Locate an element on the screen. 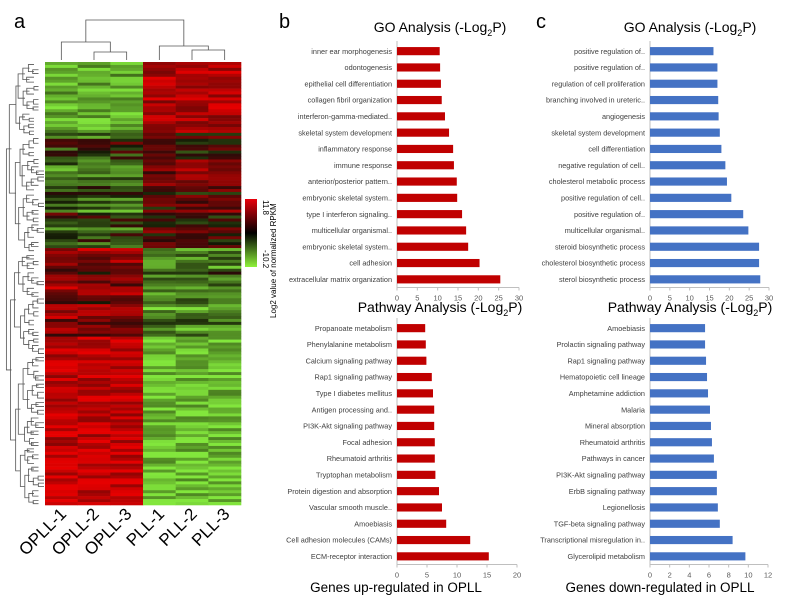  dendrogram-branch is located at coordinates (40, 478).